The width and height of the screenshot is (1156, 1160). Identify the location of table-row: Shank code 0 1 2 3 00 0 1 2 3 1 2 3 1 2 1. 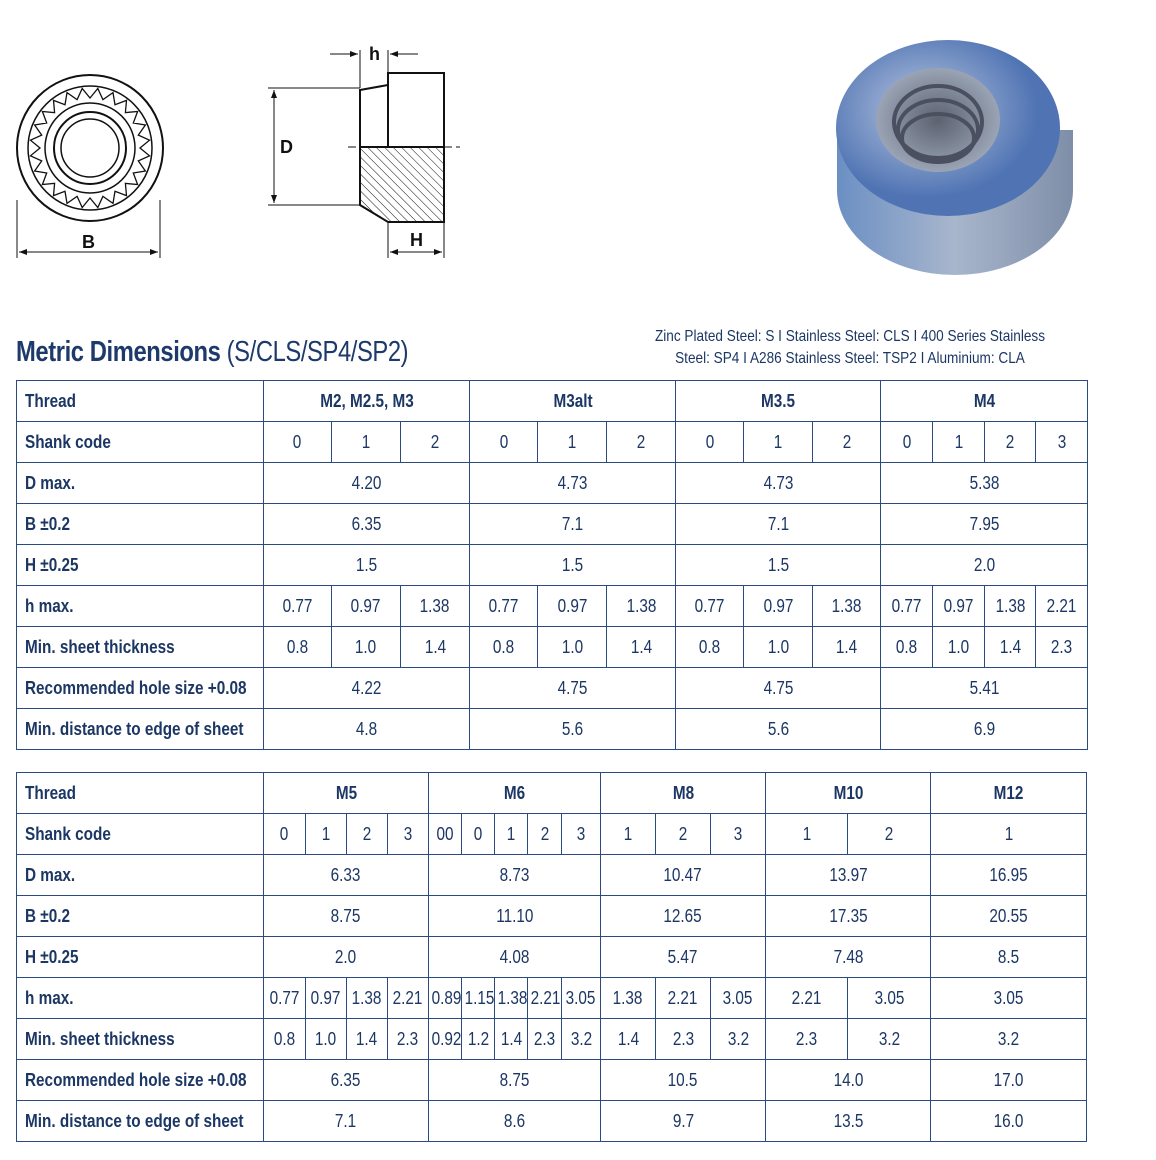
(552, 834).